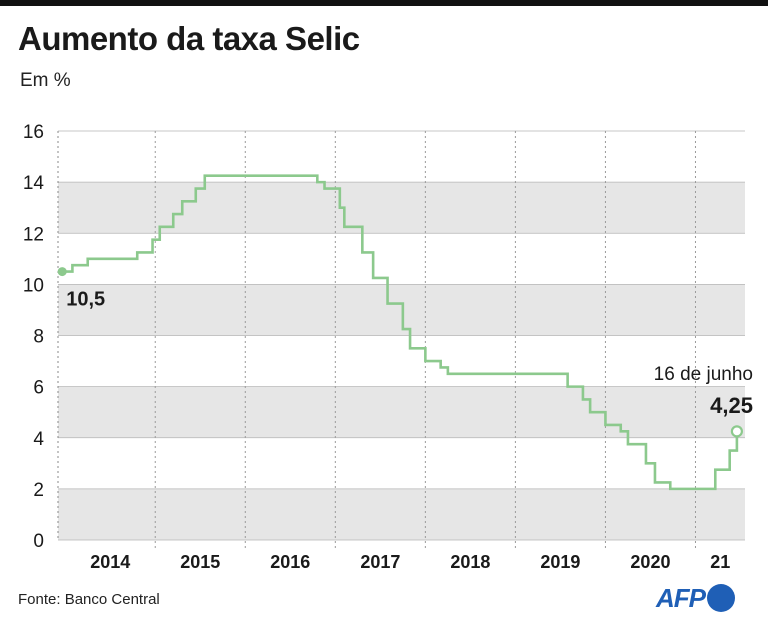 The width and height of the screenshot is (768, 623). What do you see at coordinates (189, 38) in the screenshot?
I see `chart-title: Aumento da taxa Selic` at bounding box center [189, 38].